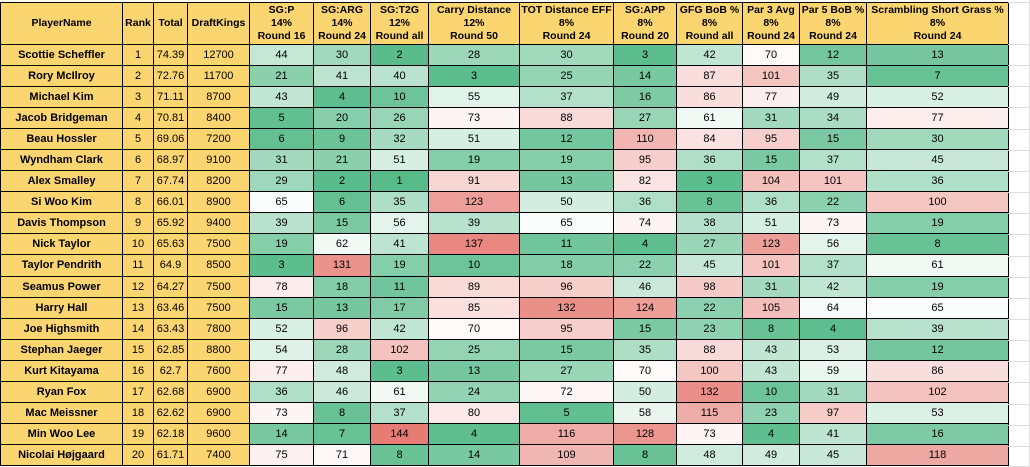 The image size is (1030, 467). I want to click on stat-cell-sg-p: 78, so click(281, 286).